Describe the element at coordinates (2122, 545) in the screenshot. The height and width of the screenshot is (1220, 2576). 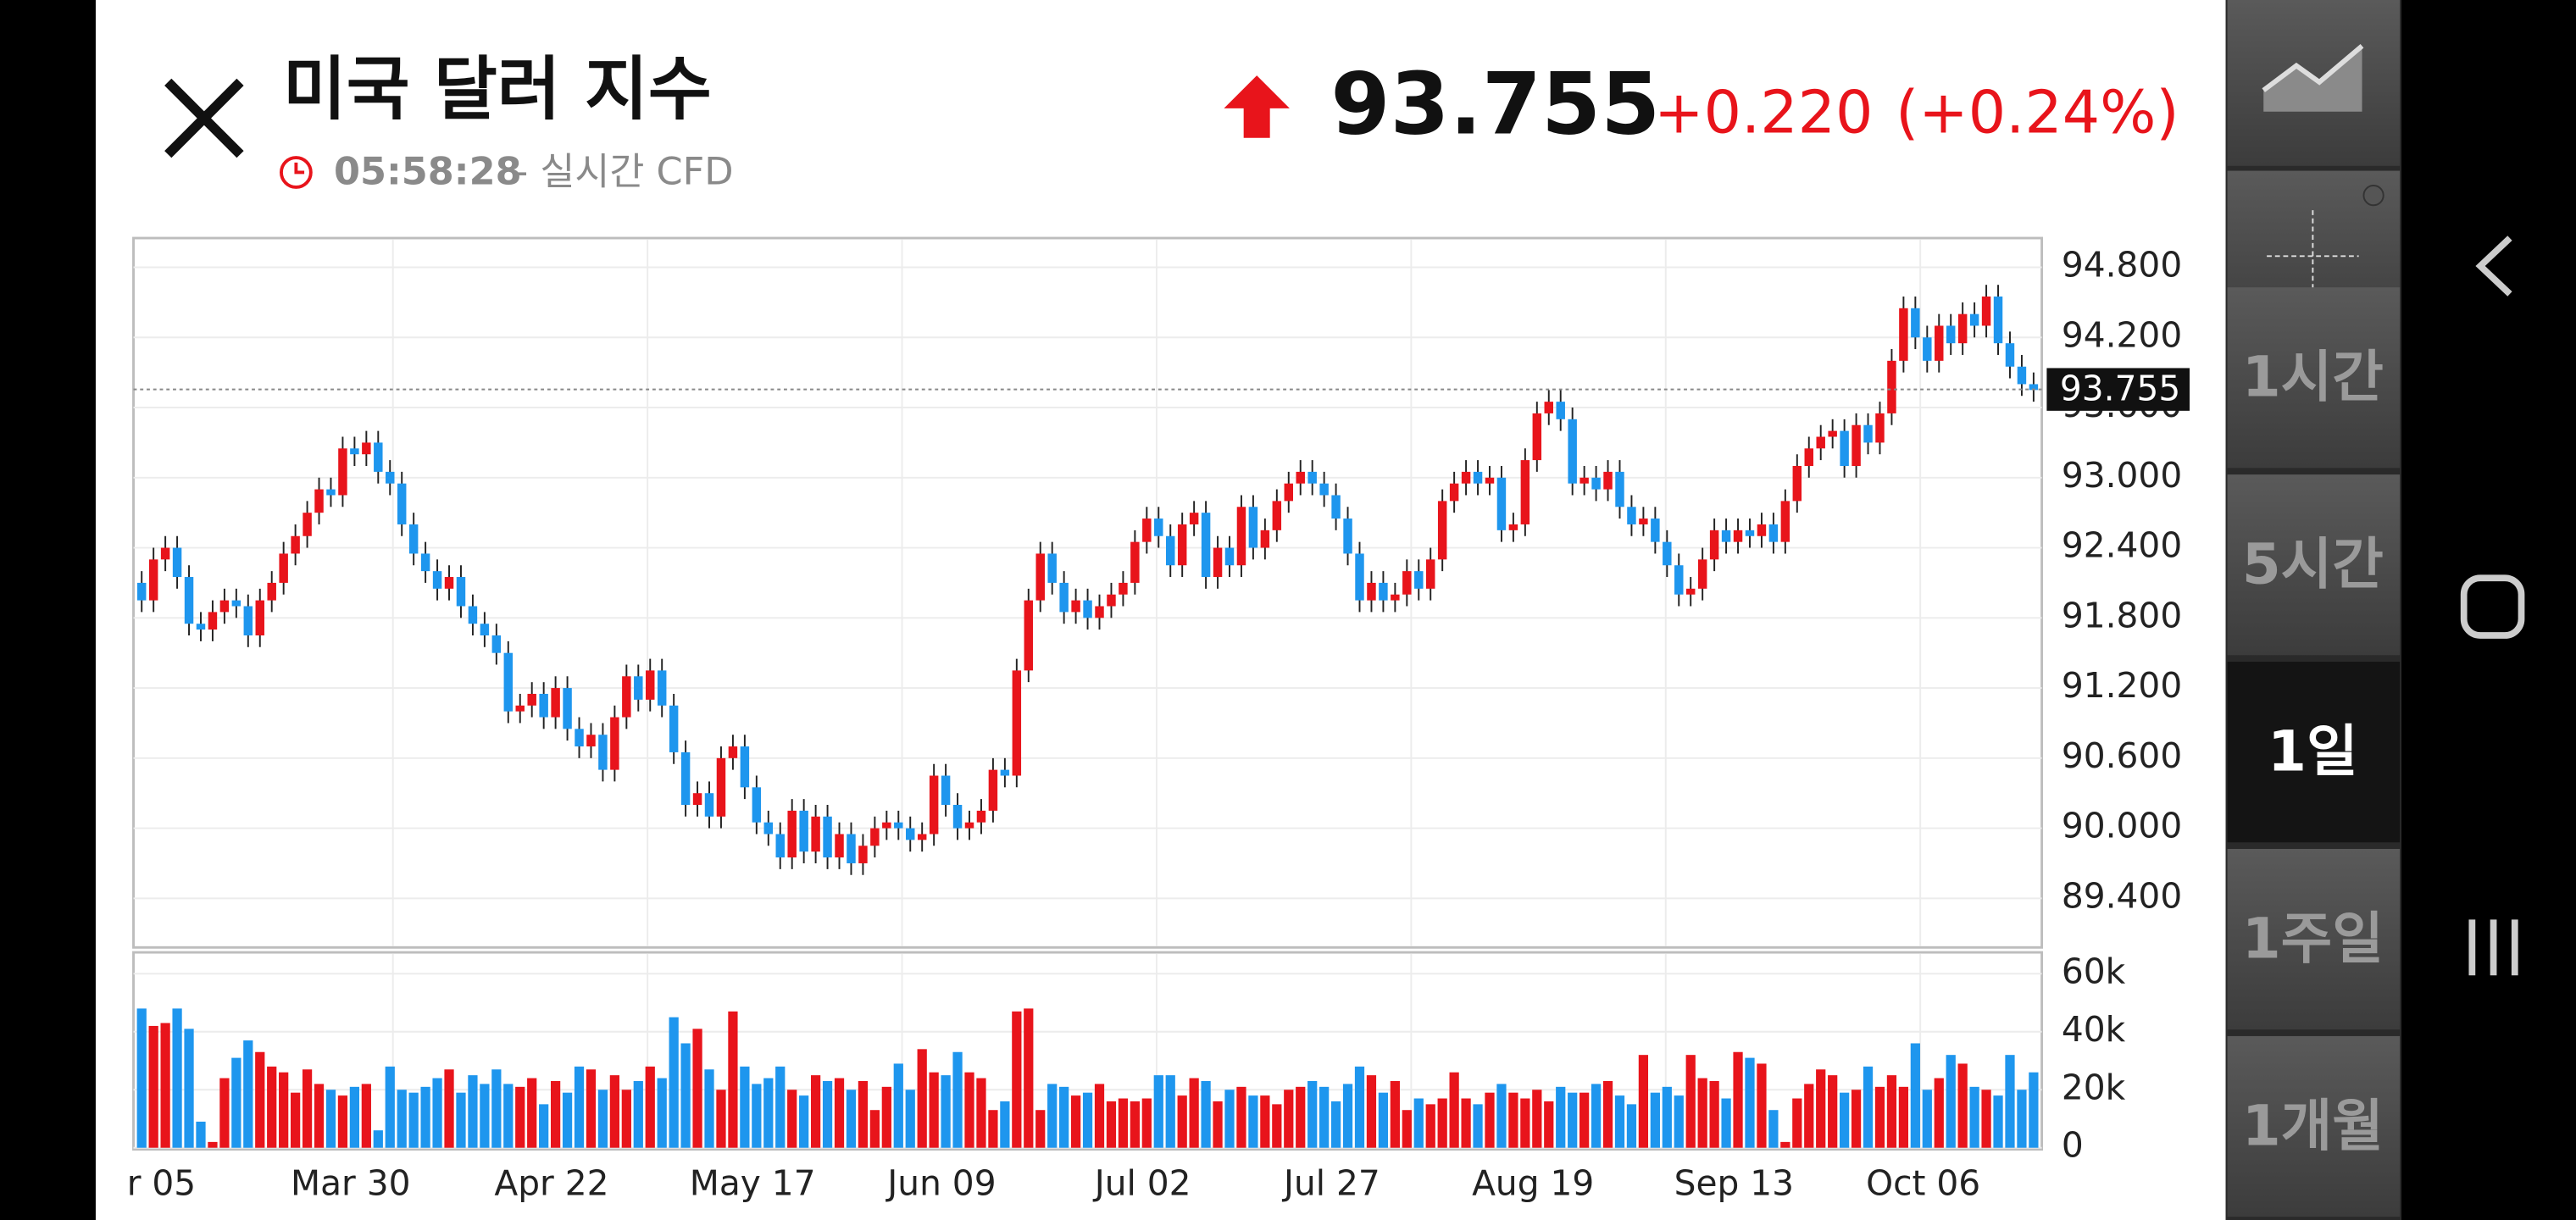
I see `y-tick-label: 92.400` at that location.